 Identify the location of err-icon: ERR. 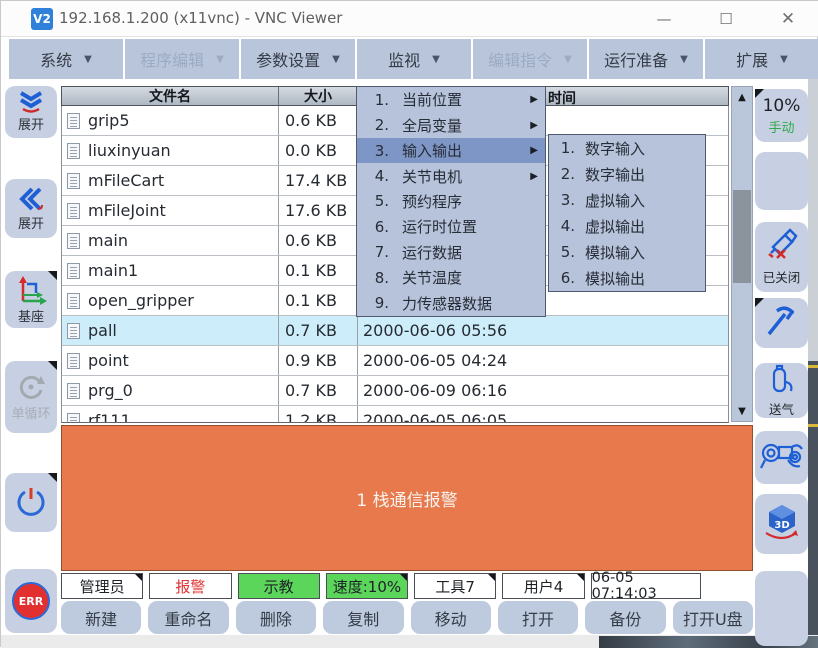
(31, 601).